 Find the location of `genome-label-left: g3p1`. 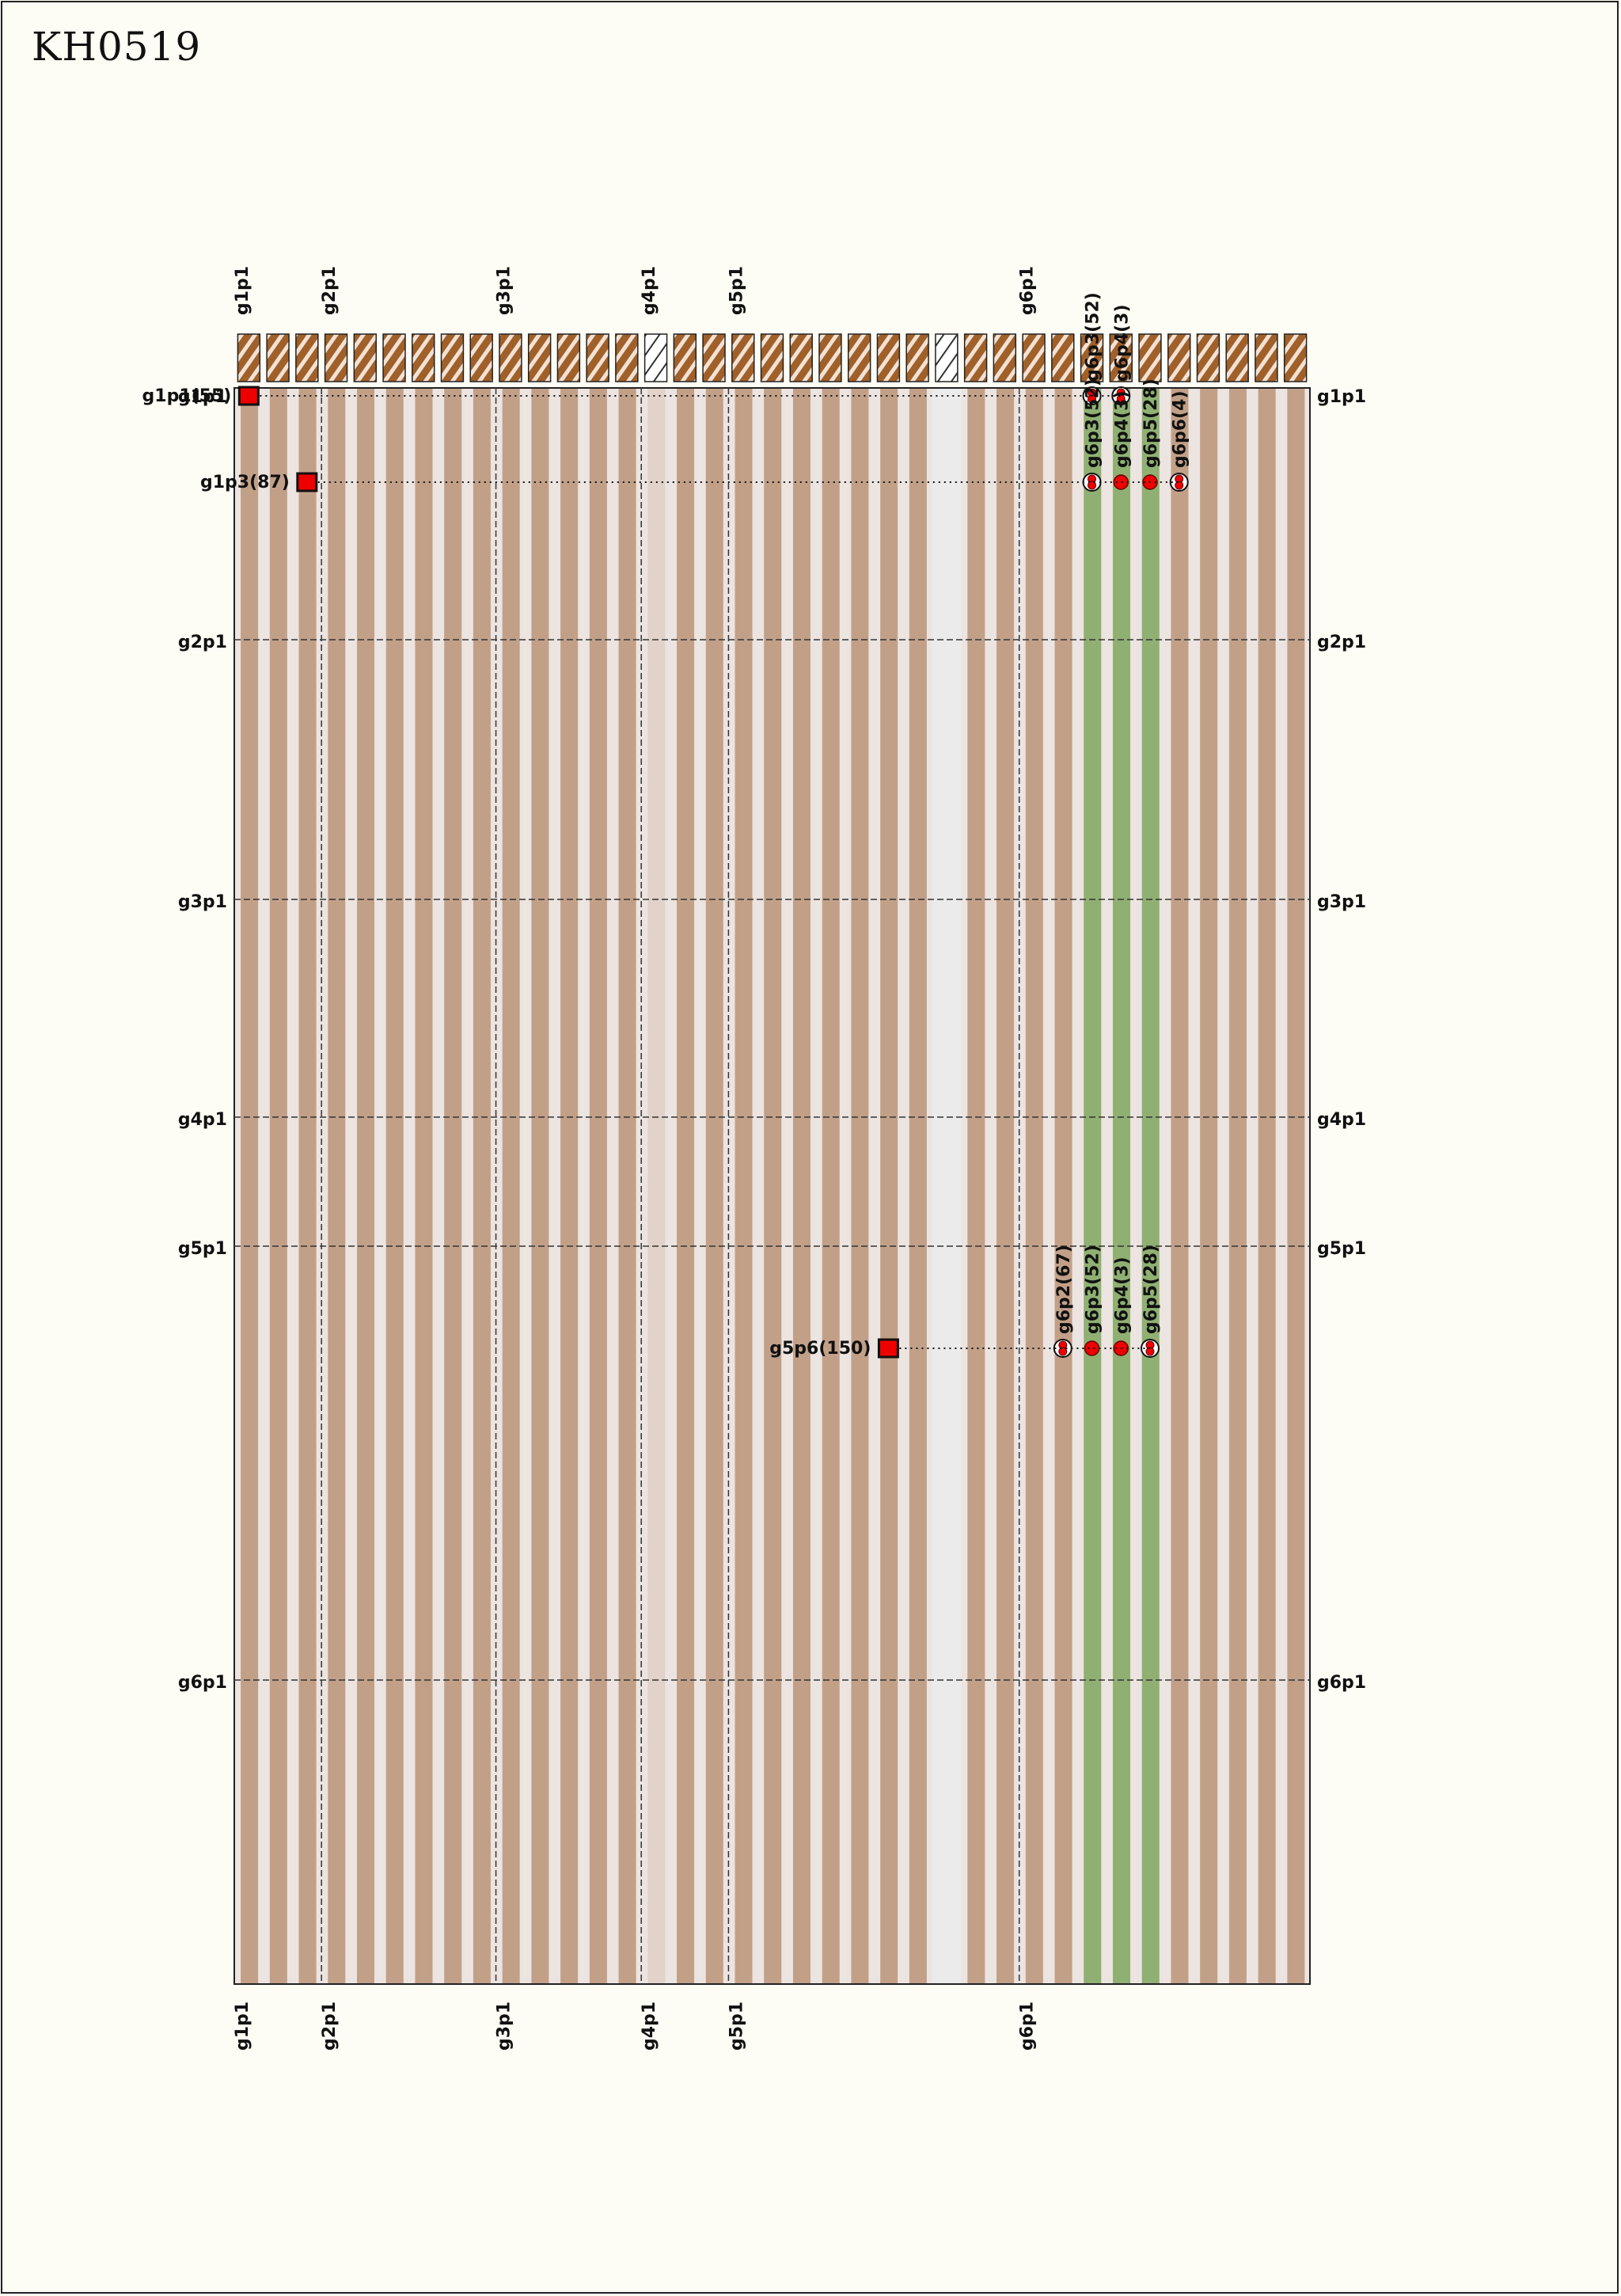

genome-label-left: g3p1 is located at coordinates (202, 902).